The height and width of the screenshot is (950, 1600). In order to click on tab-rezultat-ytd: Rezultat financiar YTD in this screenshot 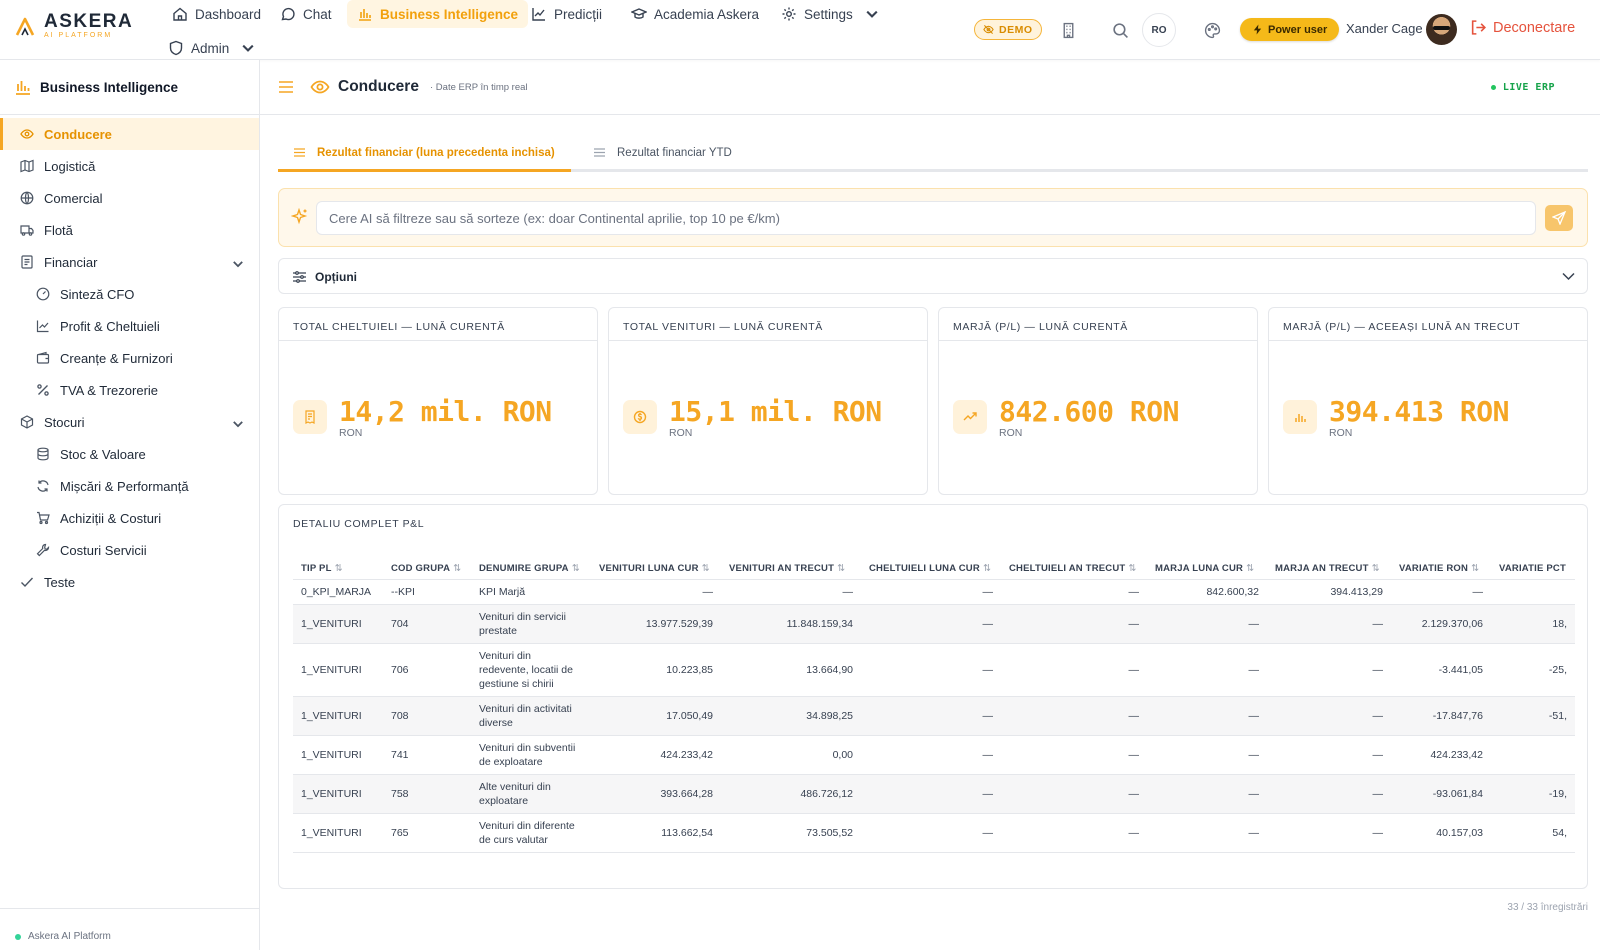, I will do `click(663, 152)`.